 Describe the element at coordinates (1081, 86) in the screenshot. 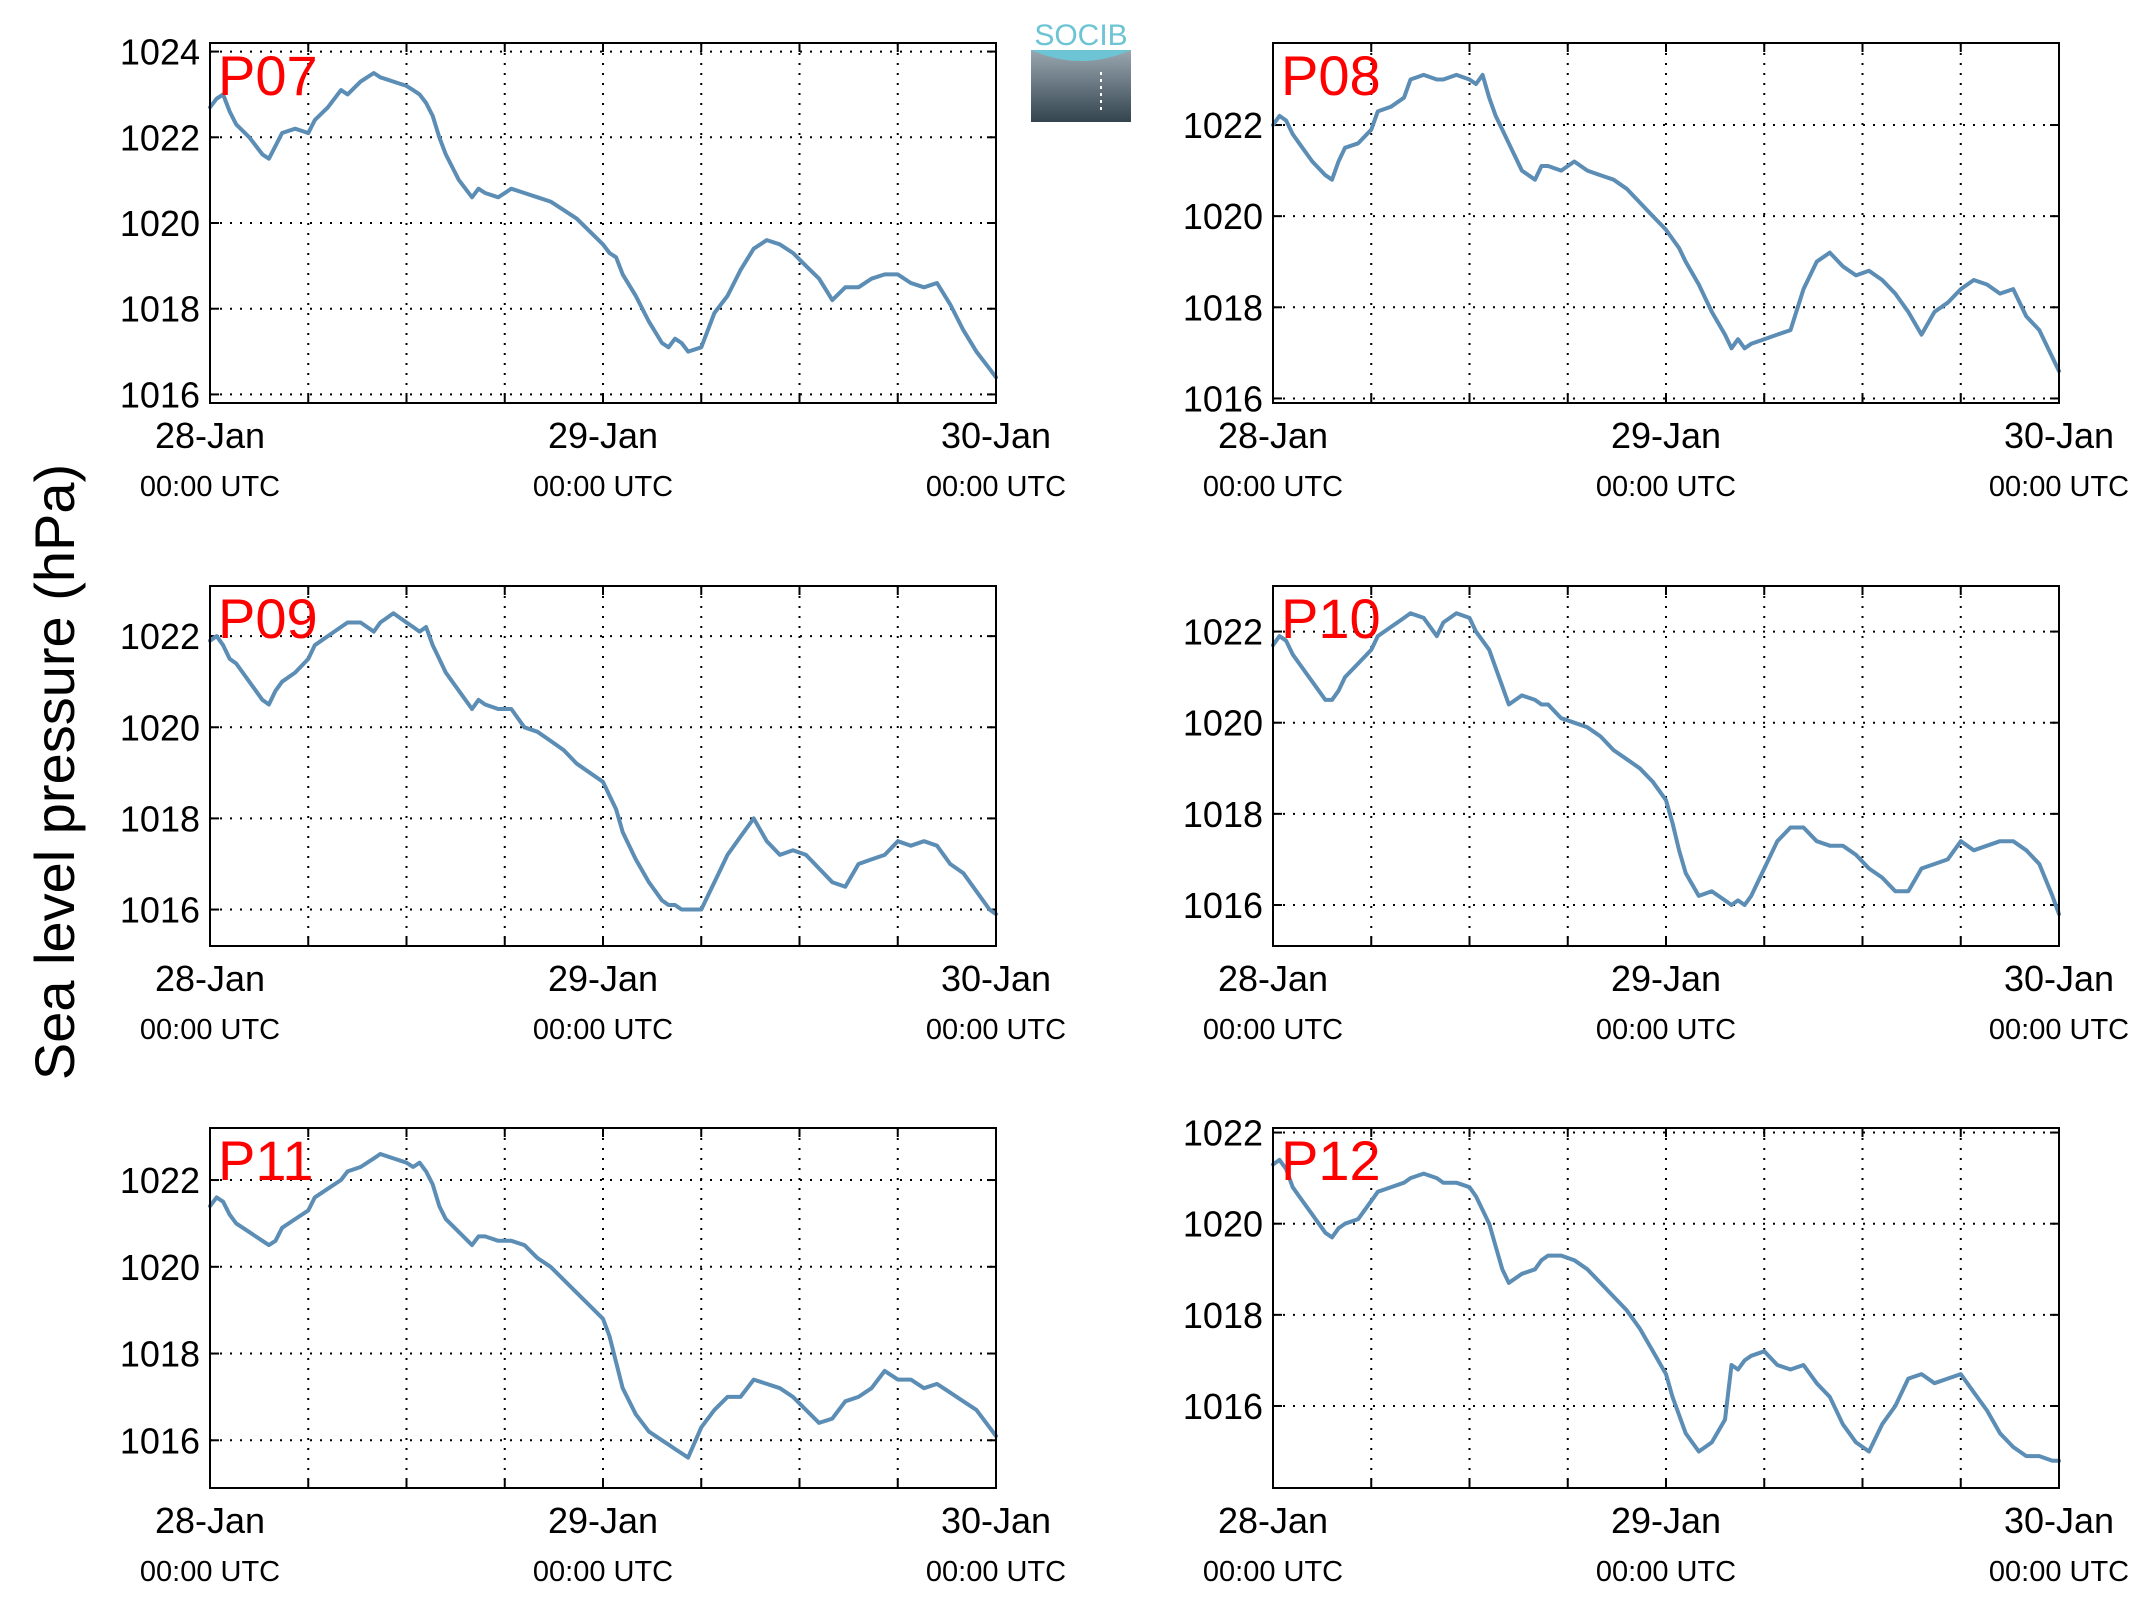

I see `logo-block` at that location.